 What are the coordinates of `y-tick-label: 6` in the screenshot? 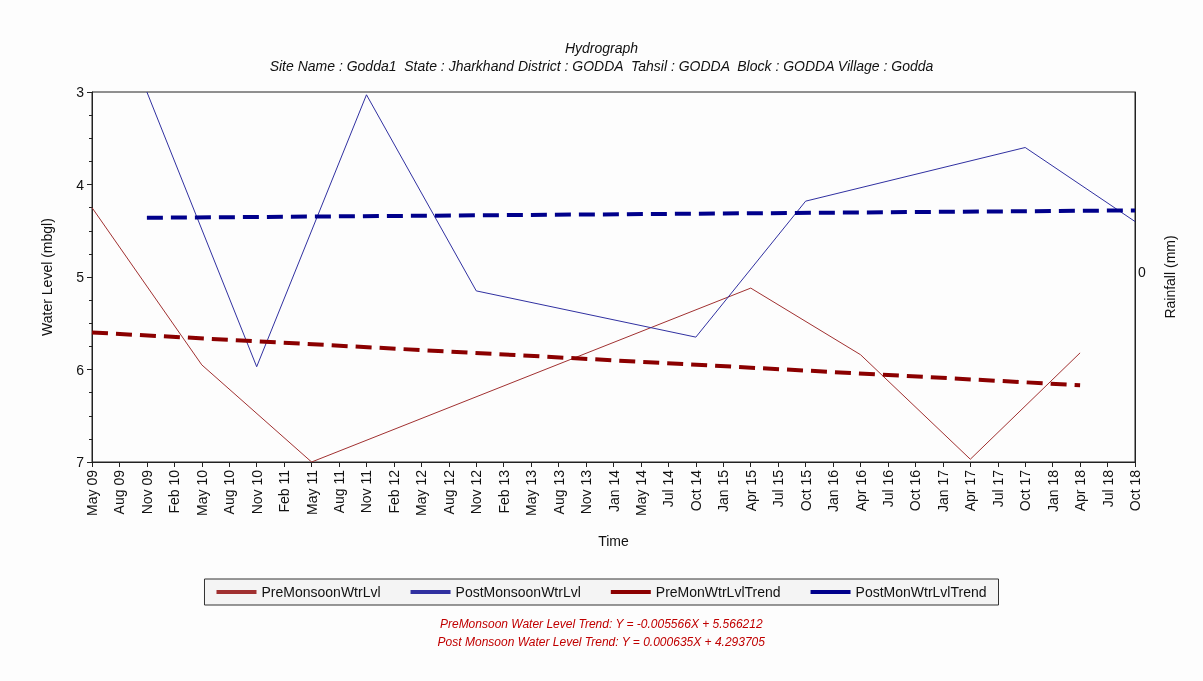 It's located at (80, 369).